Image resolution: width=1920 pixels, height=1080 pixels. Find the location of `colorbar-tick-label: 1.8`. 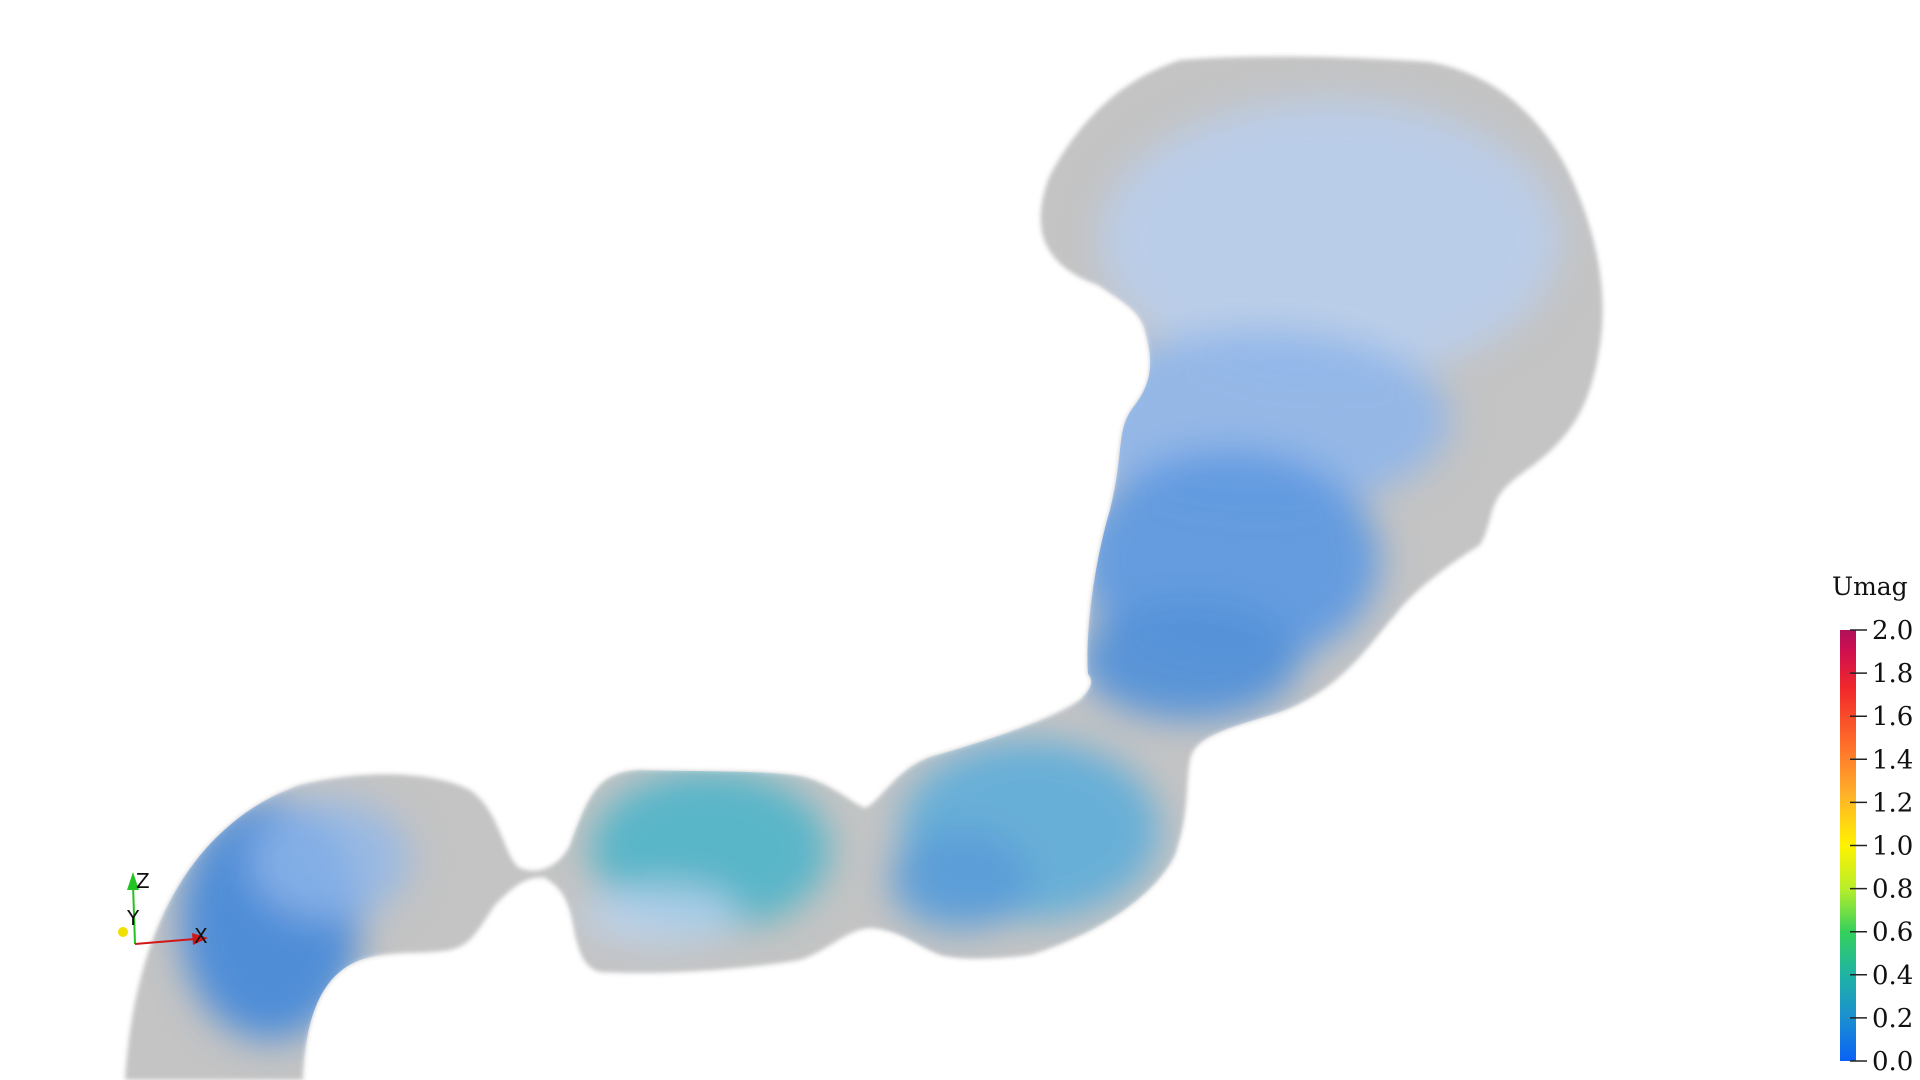

colorbar-tick-label: 1.8 is located at coordinates (1892, 674).